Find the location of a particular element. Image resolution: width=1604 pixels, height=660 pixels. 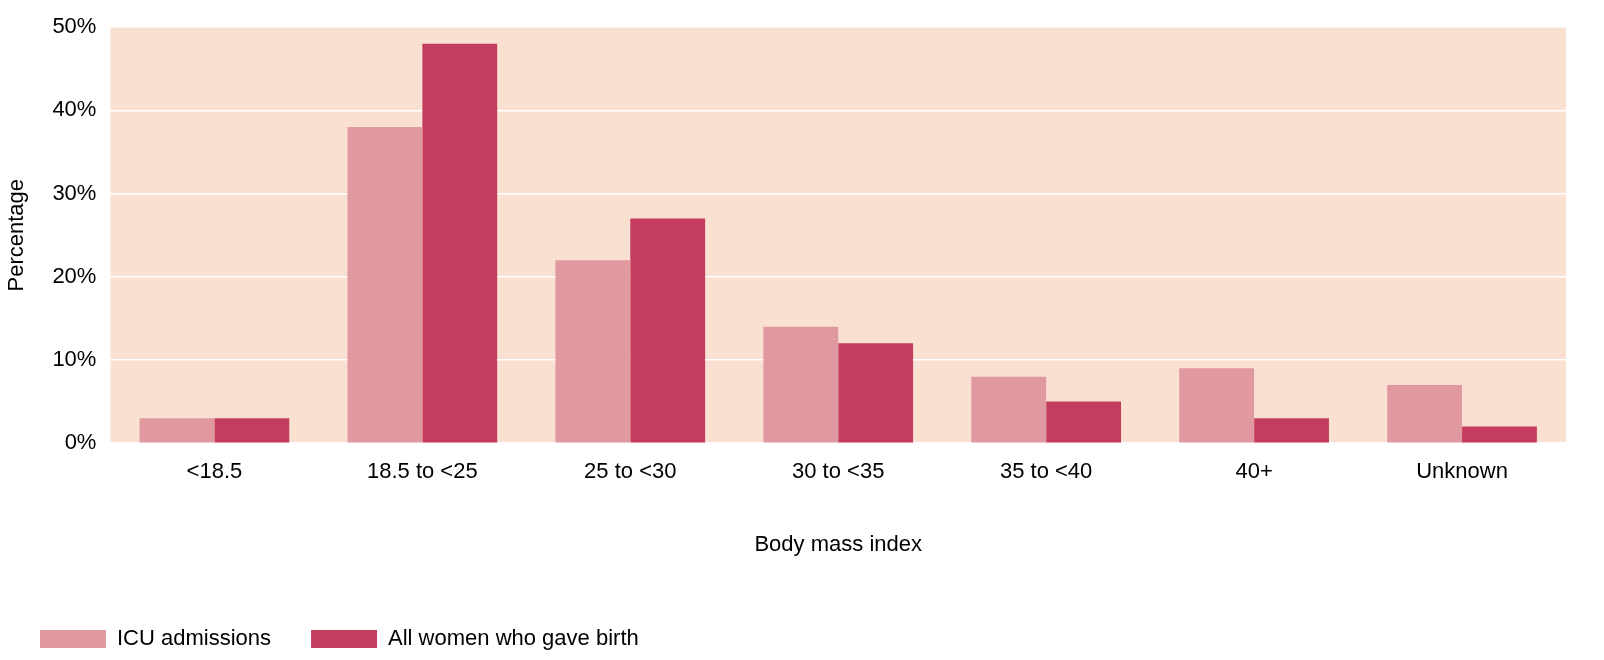

x-axis-title: Body mass index is located at coordinates (838, 543).